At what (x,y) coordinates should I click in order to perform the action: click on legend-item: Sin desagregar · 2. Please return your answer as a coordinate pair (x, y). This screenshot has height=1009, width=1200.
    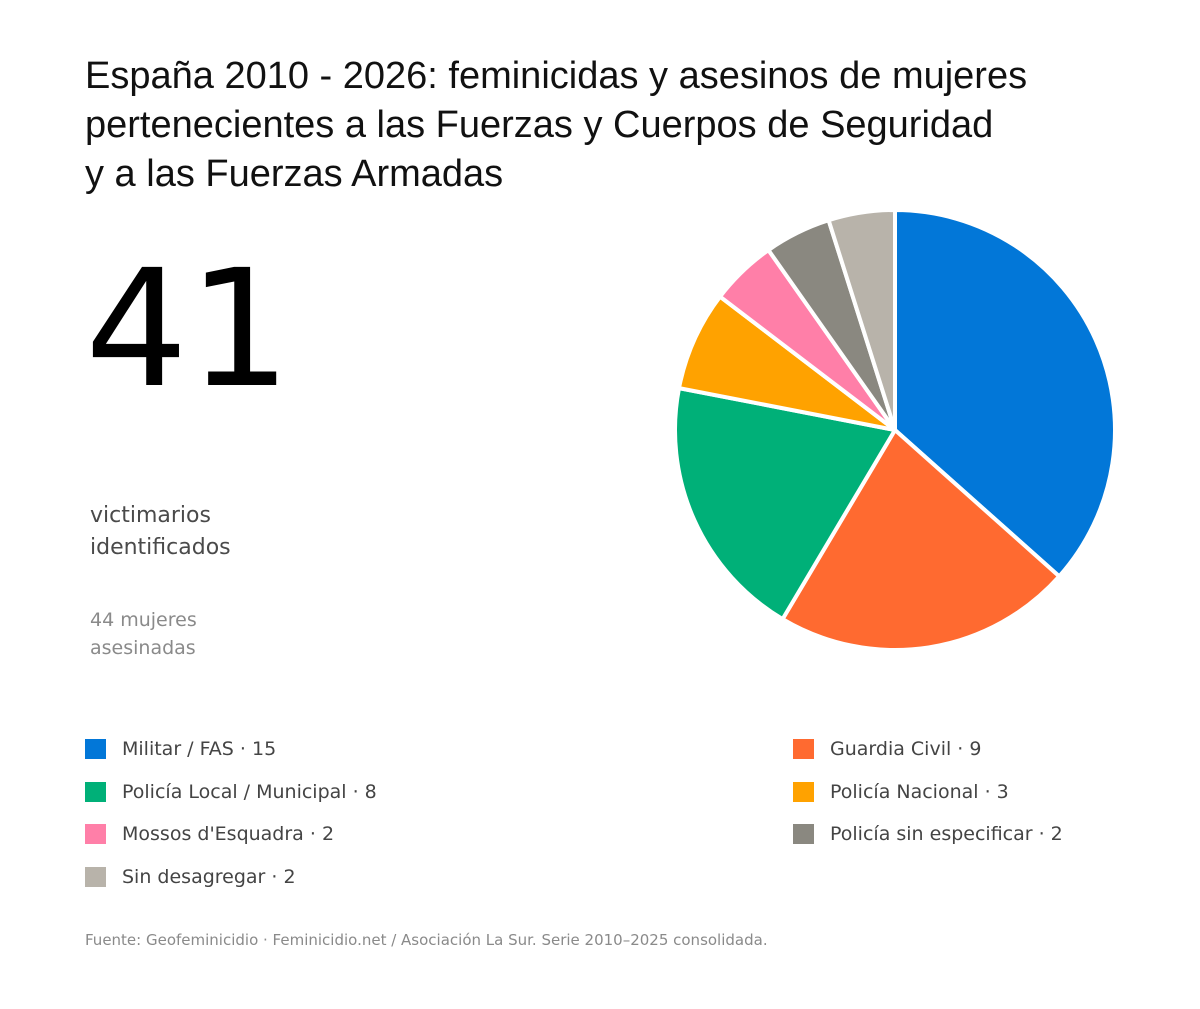
    Looking at the image, I should click on (190, 877).